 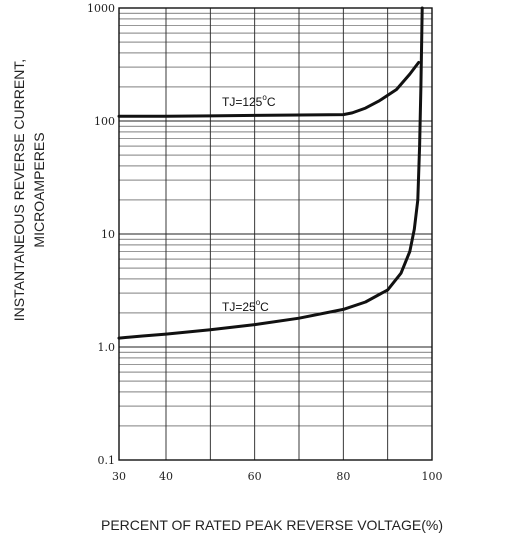 What do you see at coordinates (255, 476) in the screenshot?
I see `x-tick-label: 60` at bounding box center [255, 476].